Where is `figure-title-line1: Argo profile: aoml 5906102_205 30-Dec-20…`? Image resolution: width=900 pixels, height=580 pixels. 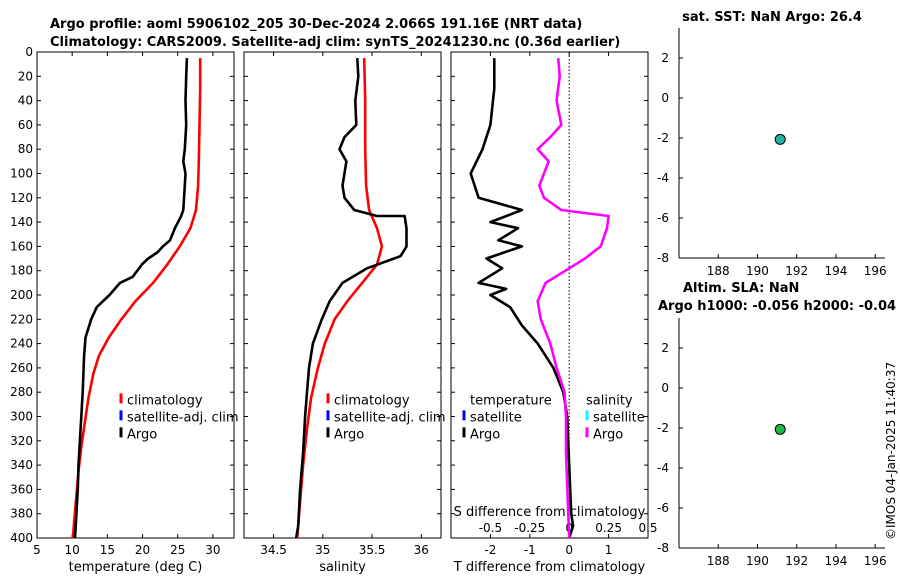 figure-title-line1: Argo profile: aoml 5906102_205 30-Dec-20… is located at coordinates (316, 24).